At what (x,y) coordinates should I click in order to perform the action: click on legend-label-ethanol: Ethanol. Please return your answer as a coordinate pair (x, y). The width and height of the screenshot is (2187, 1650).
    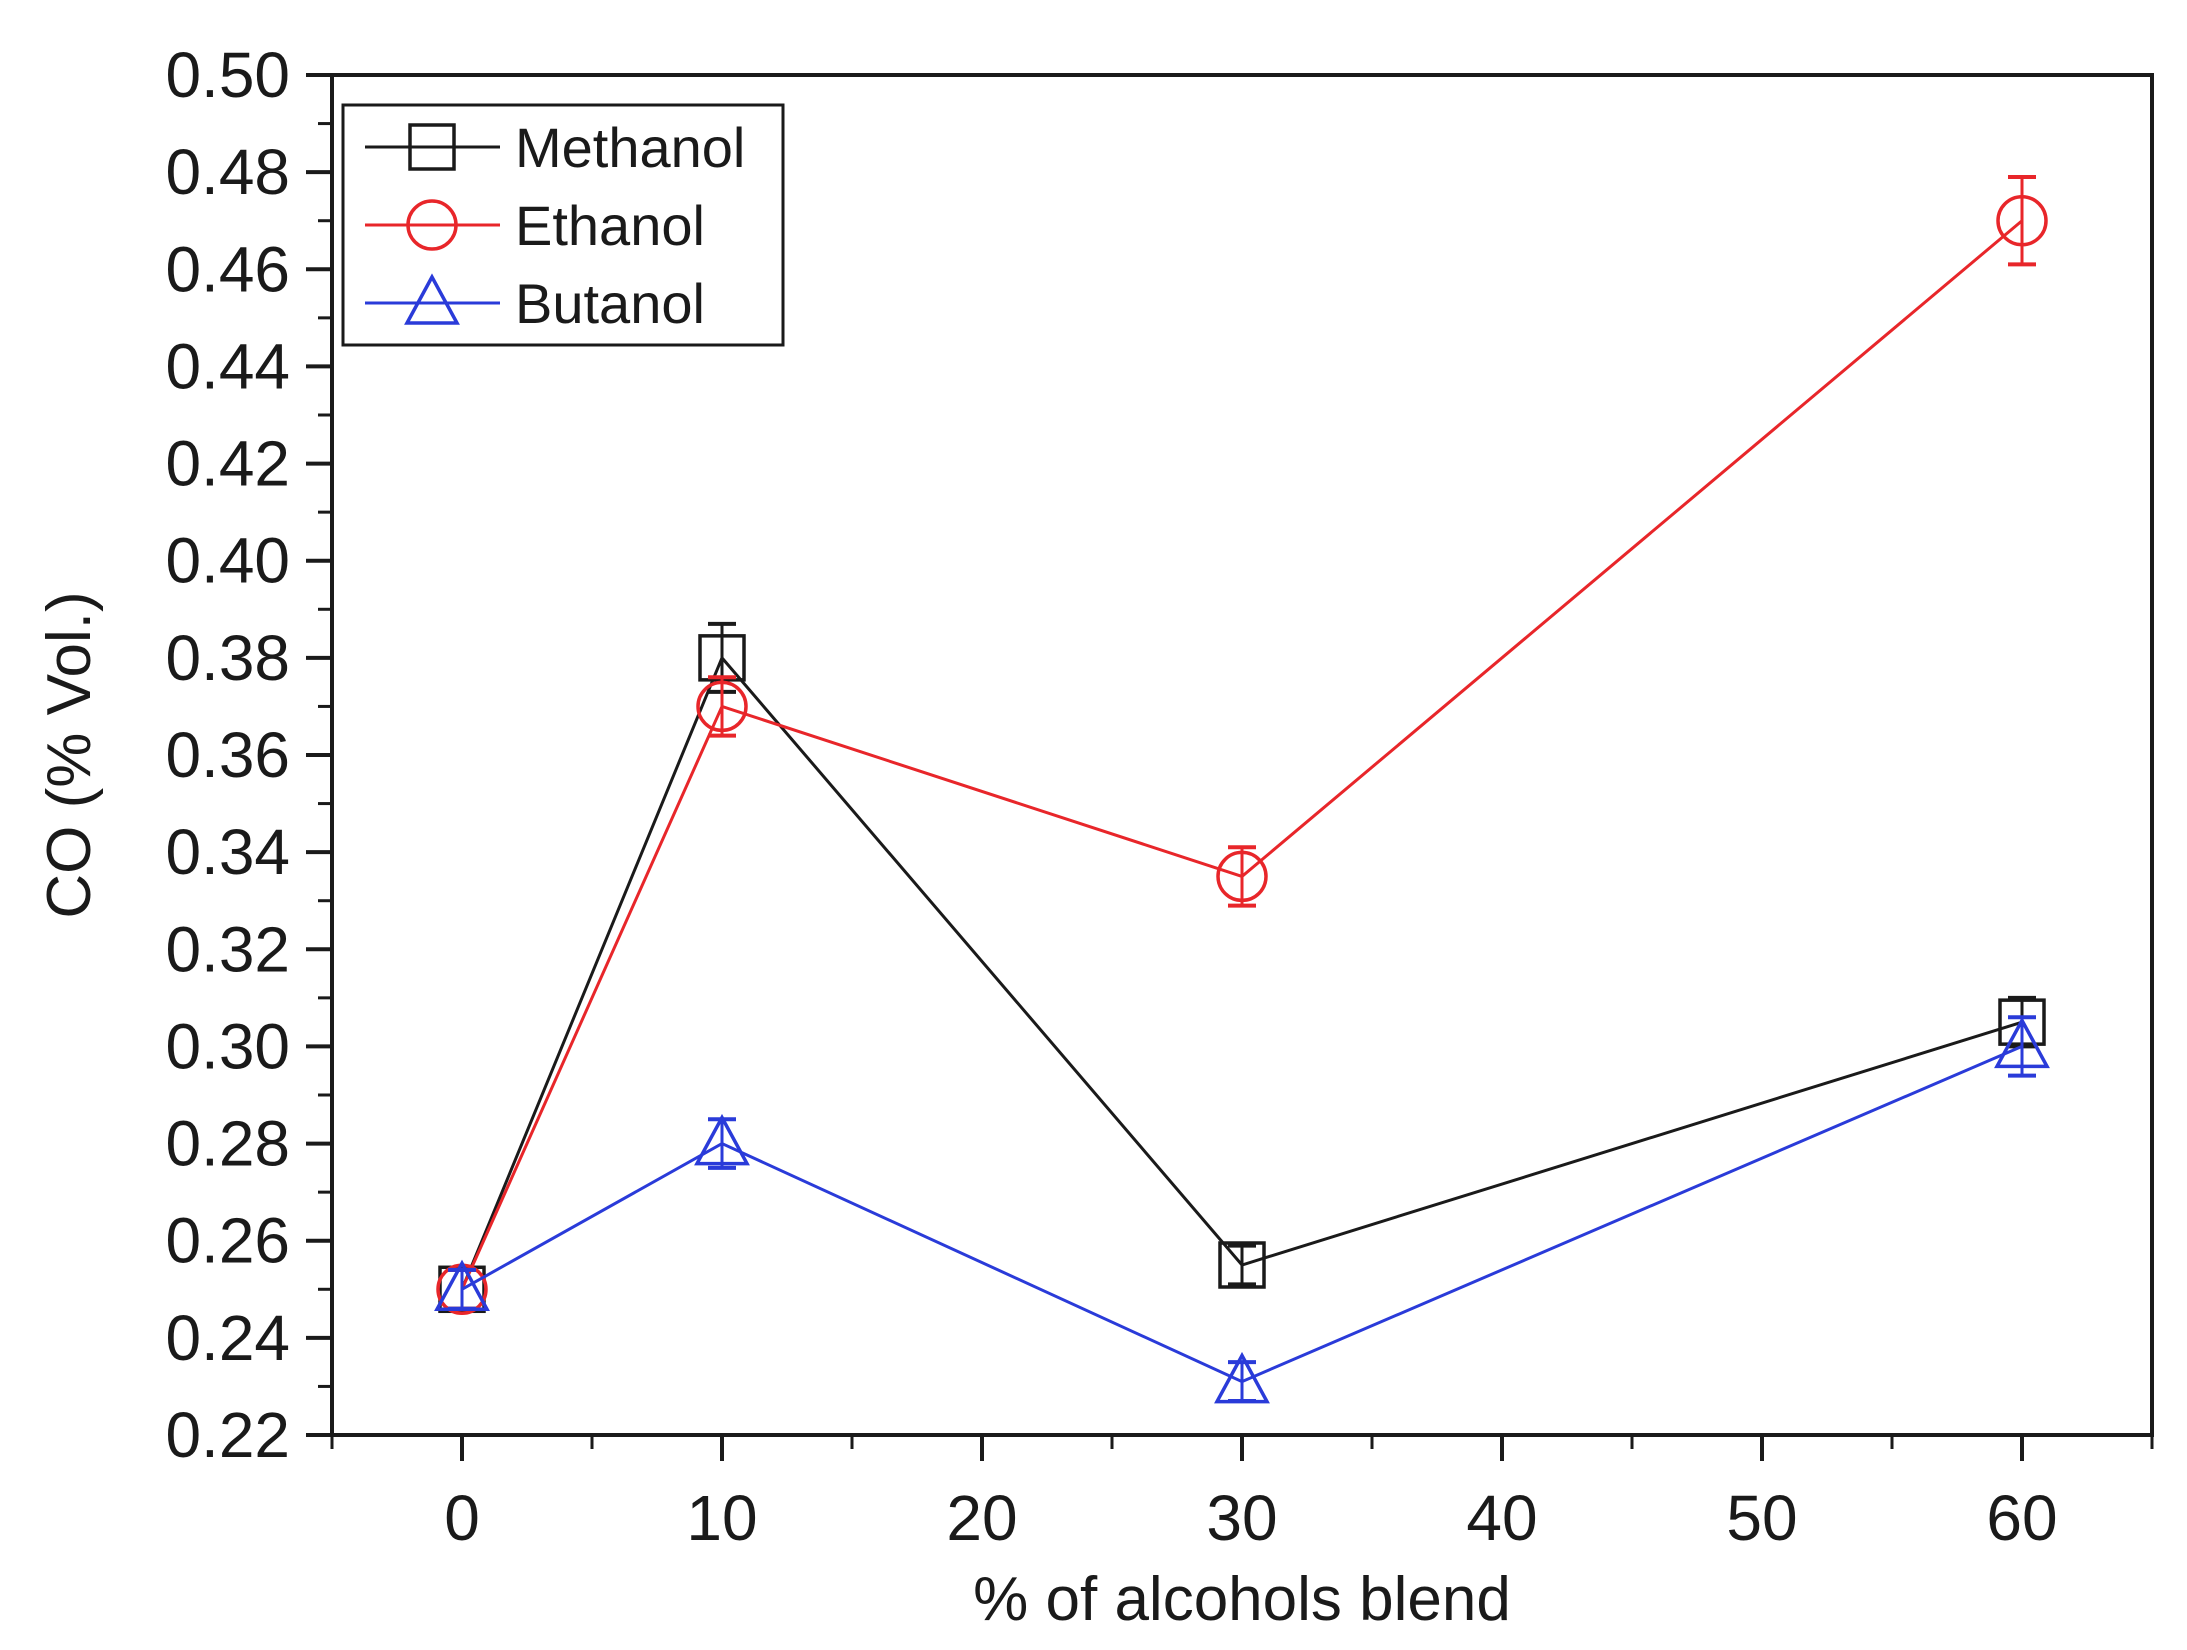
    Looking at the image, I should click on (610, 225).